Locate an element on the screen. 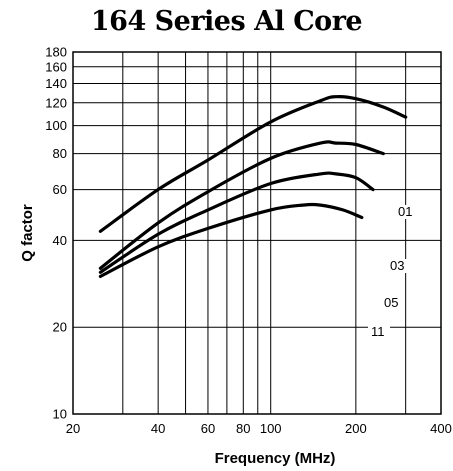 The height and width of the screenshot is (471, 453). y-tick-label: 20 is located at coordinates (60, 327).